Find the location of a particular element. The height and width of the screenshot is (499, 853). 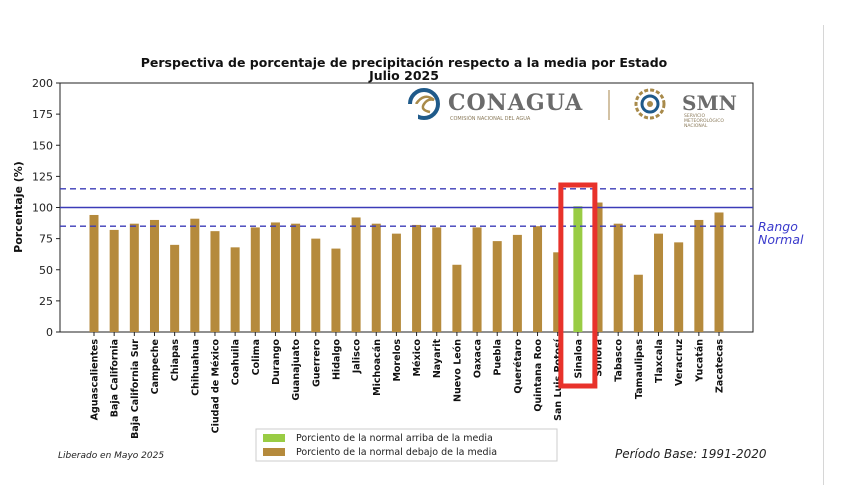

conagua-logo: CONAGUA COMISIÓN NACIONAL DEL AGUA is located at coordinates (495, 105).